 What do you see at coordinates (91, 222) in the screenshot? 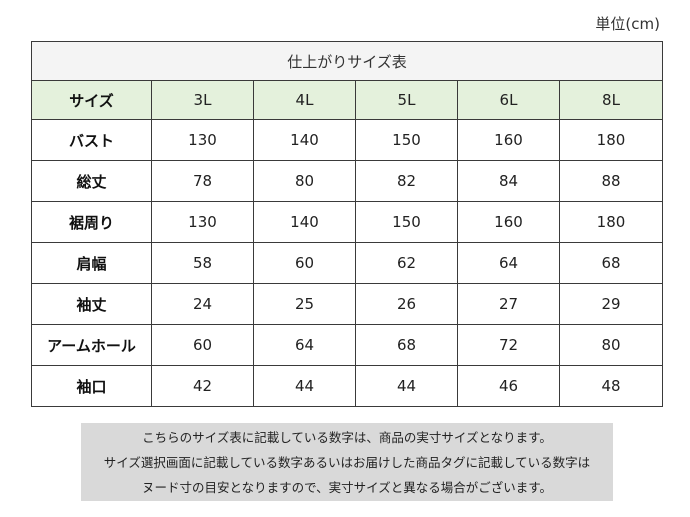
I see `row-label: 裾周り` at bounding box center [91, 222].